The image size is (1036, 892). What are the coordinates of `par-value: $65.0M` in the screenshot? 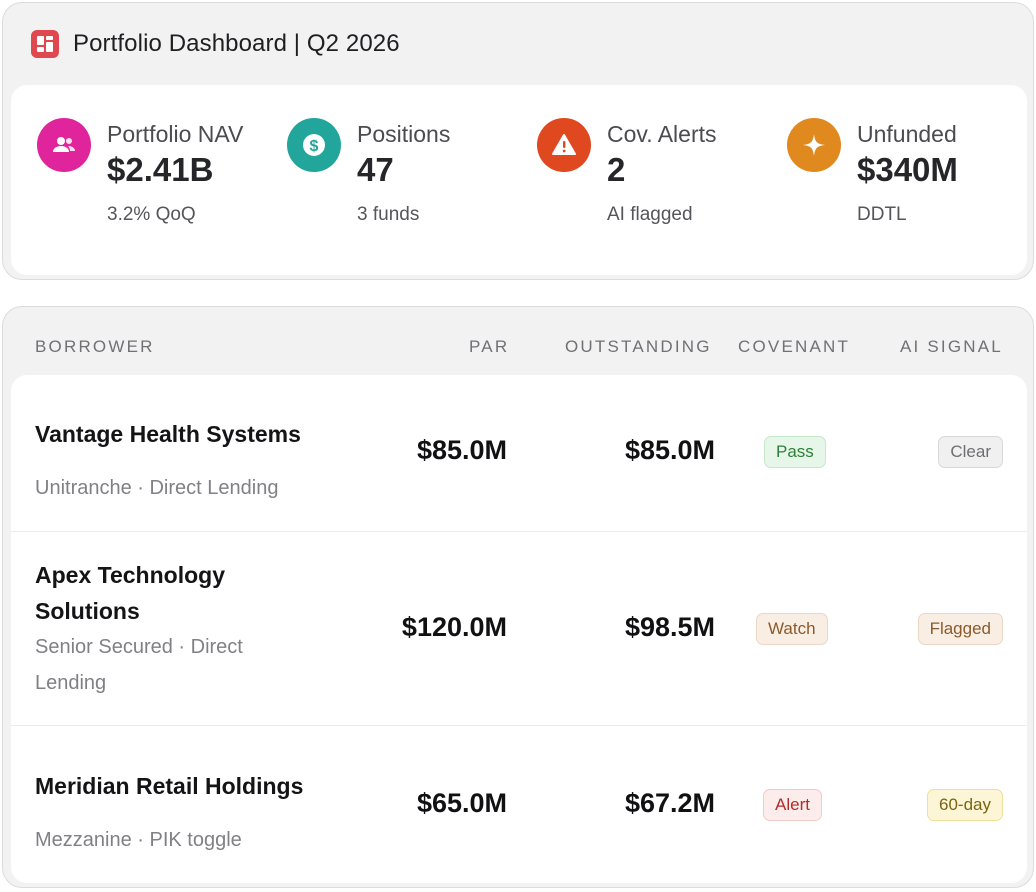 It's located at (461, 803).